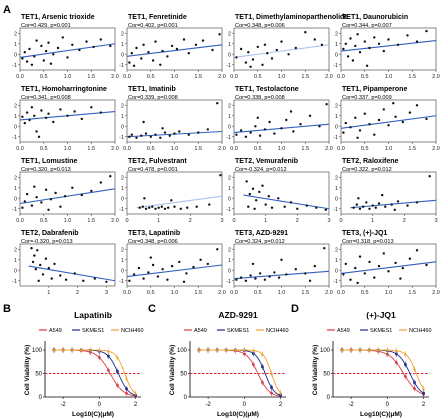 The image size is (440, 420). I want to click on scatter-title: TET1, Arsenic trioxide, so click(58, 17).